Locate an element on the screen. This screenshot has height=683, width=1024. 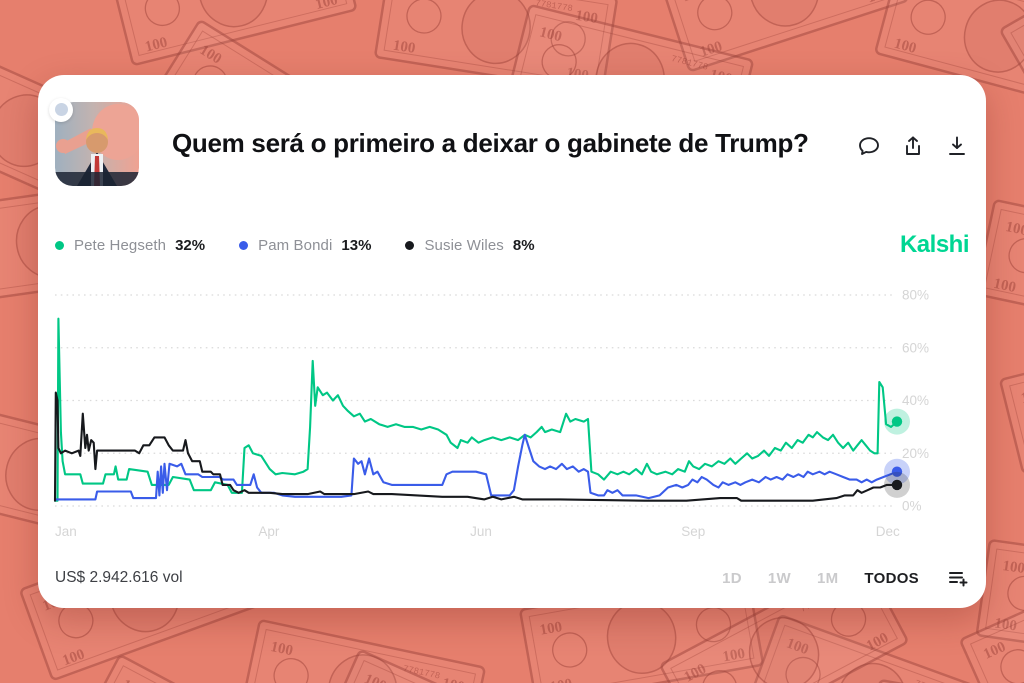
legend-value: 8% is located at coordinates (523, 245).